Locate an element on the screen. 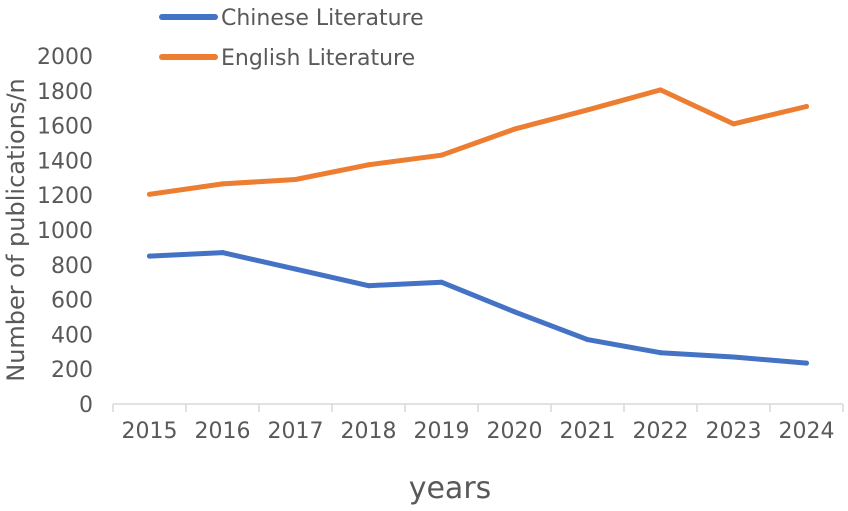  legend-label-english-literature: English Literature is located at coordinates (318, 58).